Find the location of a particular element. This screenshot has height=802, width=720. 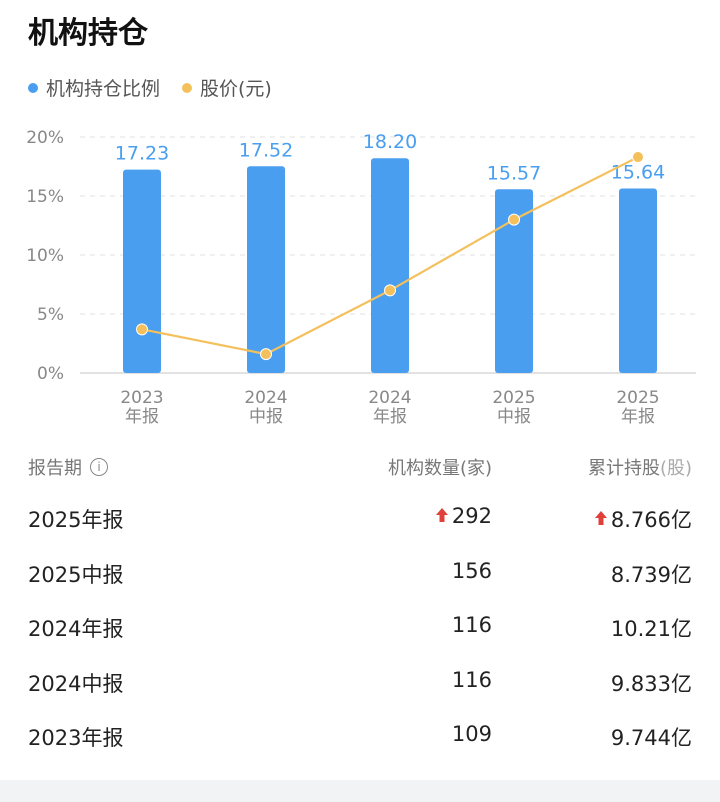

legend-item-price: 股价(元) is located at coordinates (227, 87).